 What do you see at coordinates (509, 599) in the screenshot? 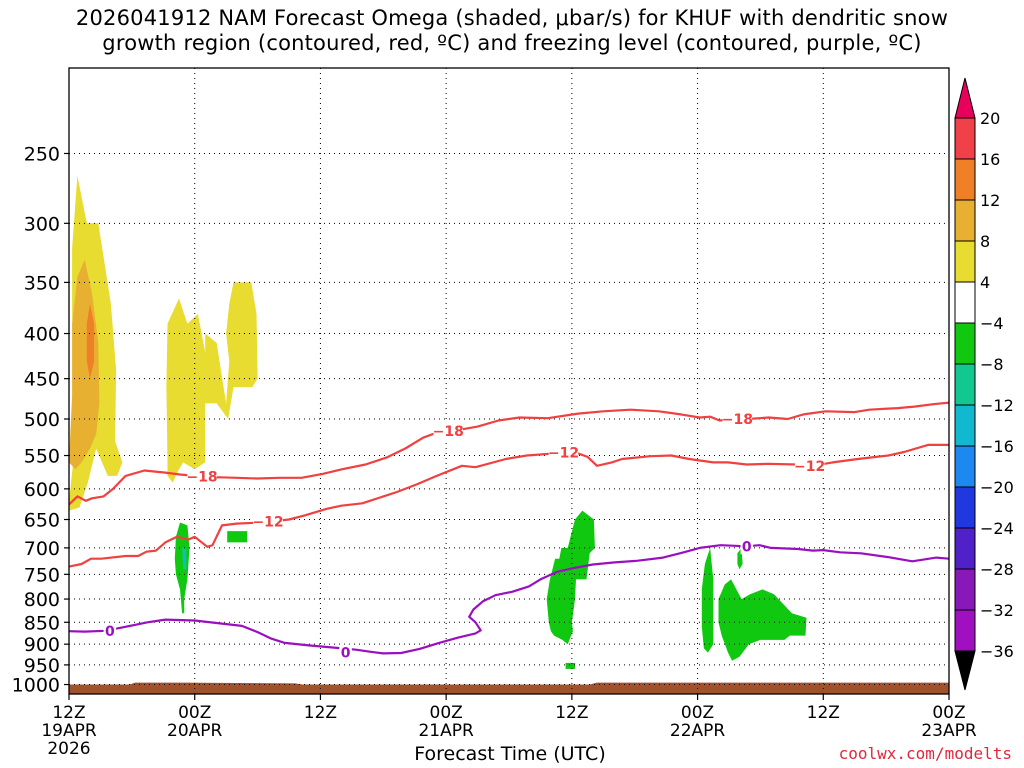
I see `freezing-level-line` at bounding box center [509, 599].